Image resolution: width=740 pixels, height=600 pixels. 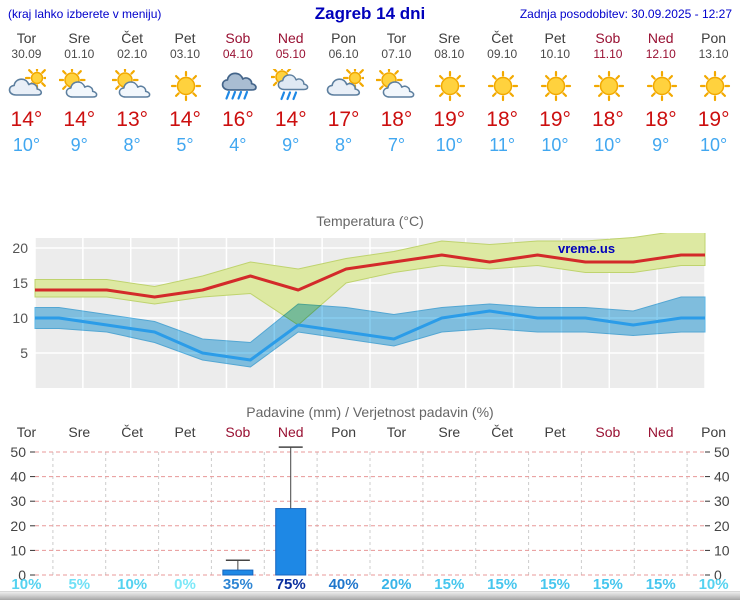 I want to click on day-date: 08.10, so click(x=449, y=54).